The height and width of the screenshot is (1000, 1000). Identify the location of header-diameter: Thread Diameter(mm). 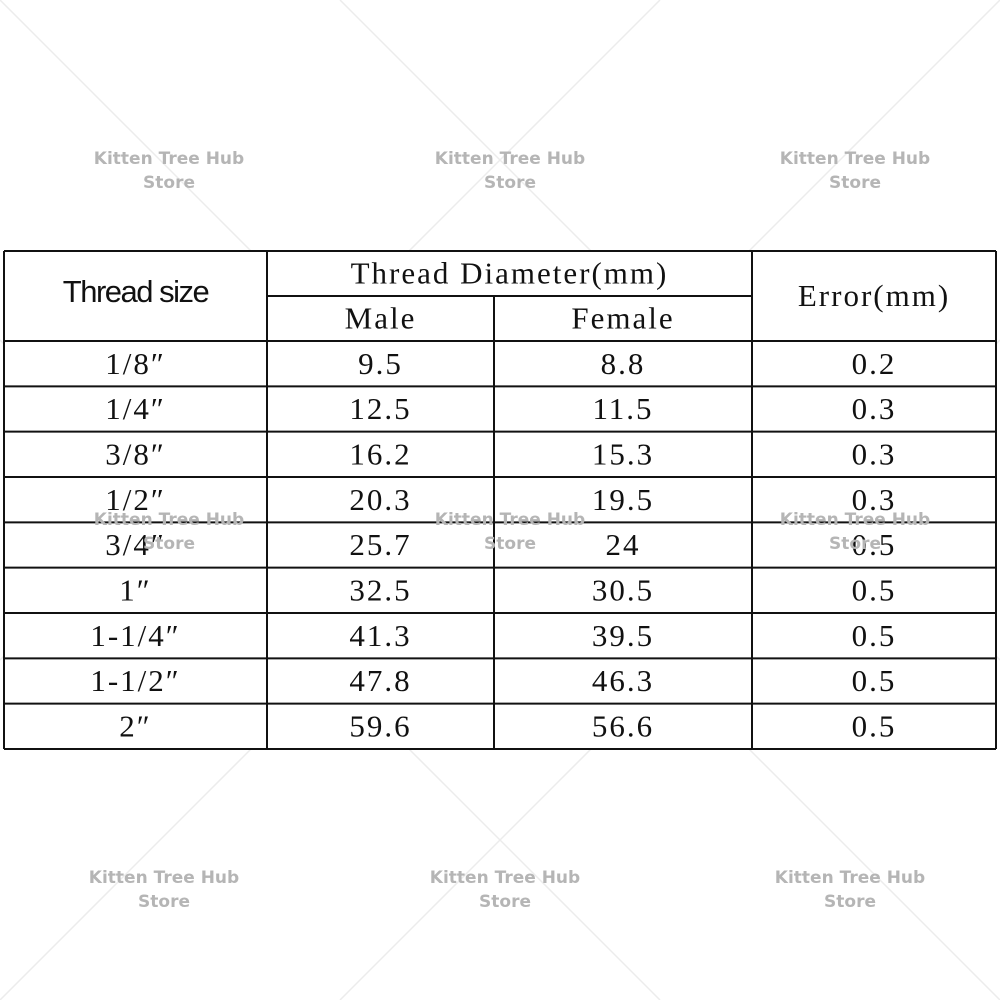
(510, 273).